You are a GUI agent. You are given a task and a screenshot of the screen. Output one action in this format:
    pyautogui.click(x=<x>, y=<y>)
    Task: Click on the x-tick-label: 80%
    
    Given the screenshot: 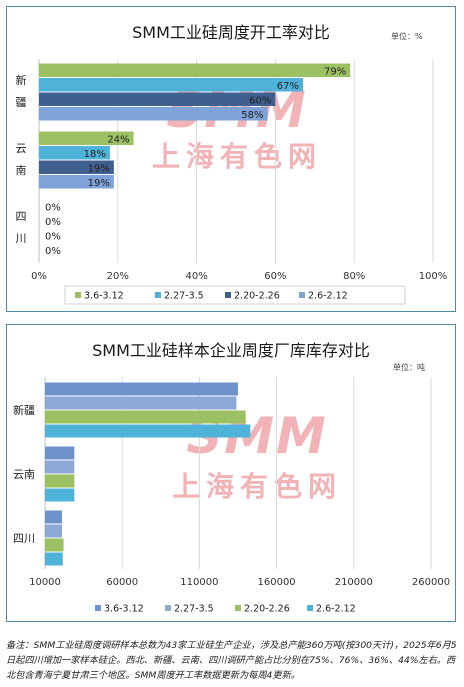 What is the action you would take?
    pyautogui.click(x=354, y=276)
    